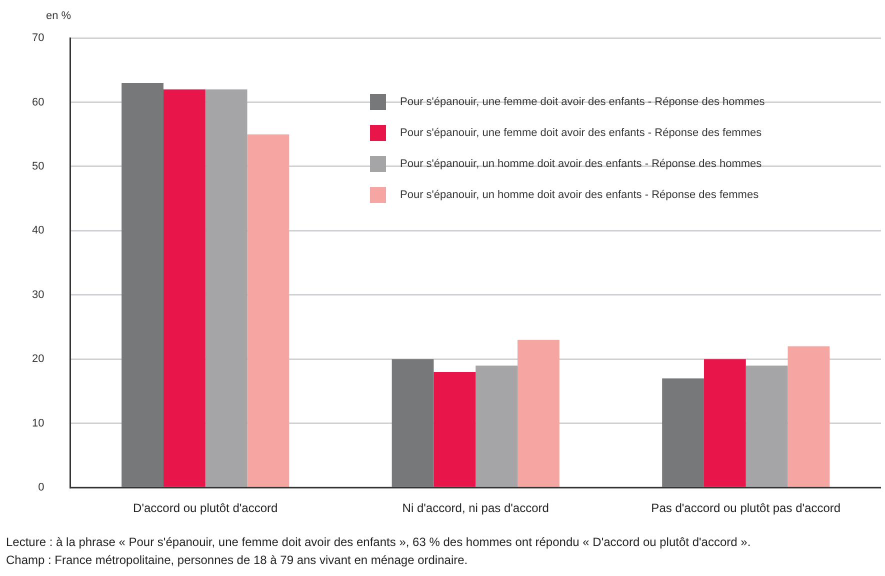 The width and height of the screenshot is (885, 576). What do you see at coordinates (746, 508) in the screenshot?
I see `x-tick-label: Pas d'accord ou plutôt pas d'accord` at bounding box center [746, 508].